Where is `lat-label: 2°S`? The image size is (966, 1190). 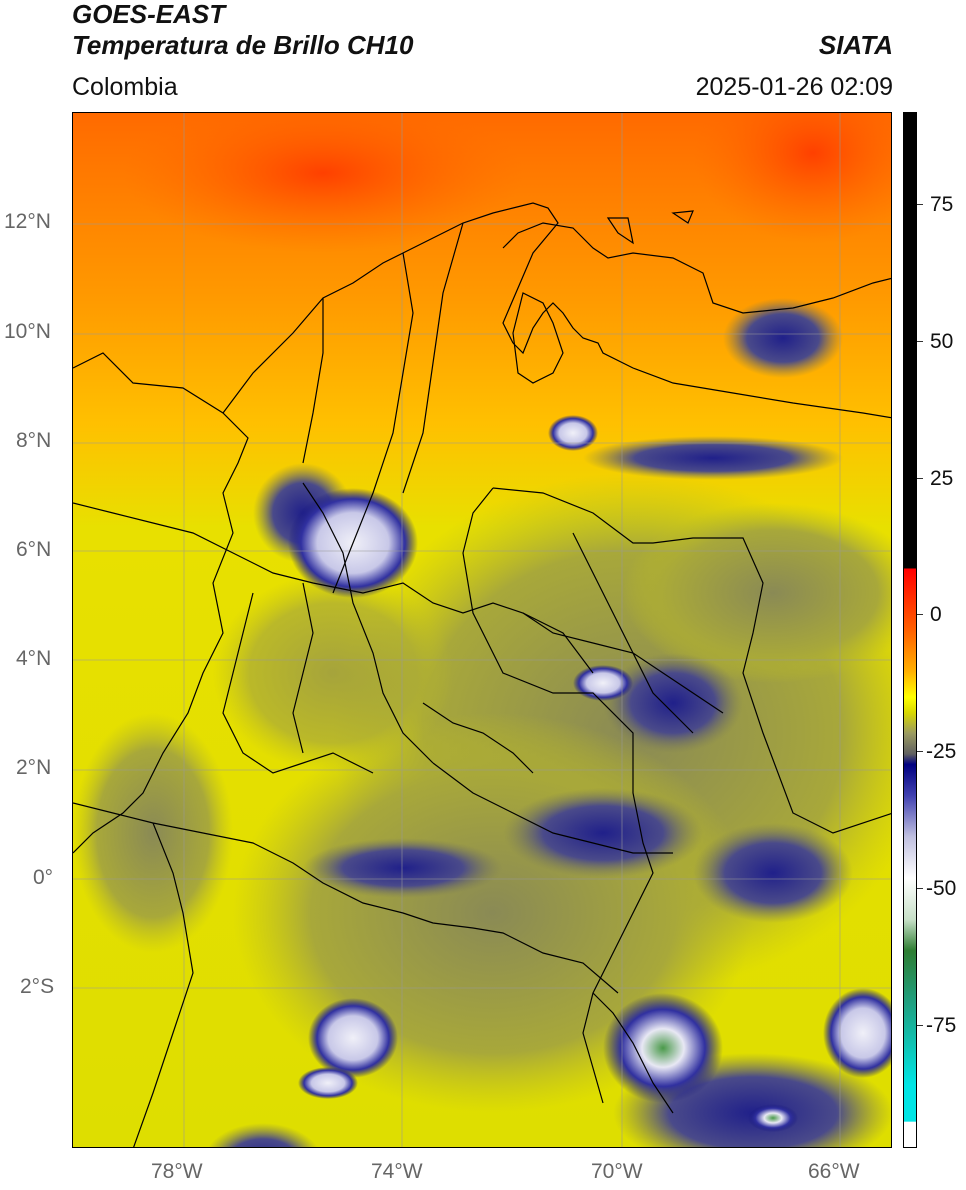 lat-label: 2°S is located at coordinates (37, 986).